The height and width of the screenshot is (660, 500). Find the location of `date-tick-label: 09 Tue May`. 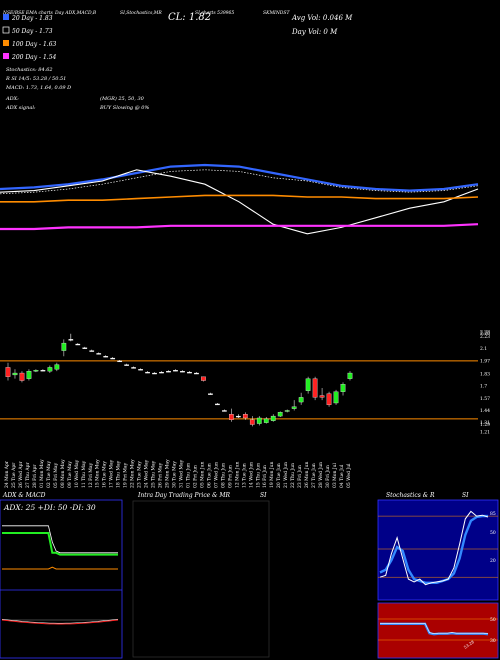

date-tick-label: 09 Tue May is located at coordinates (70, 474).